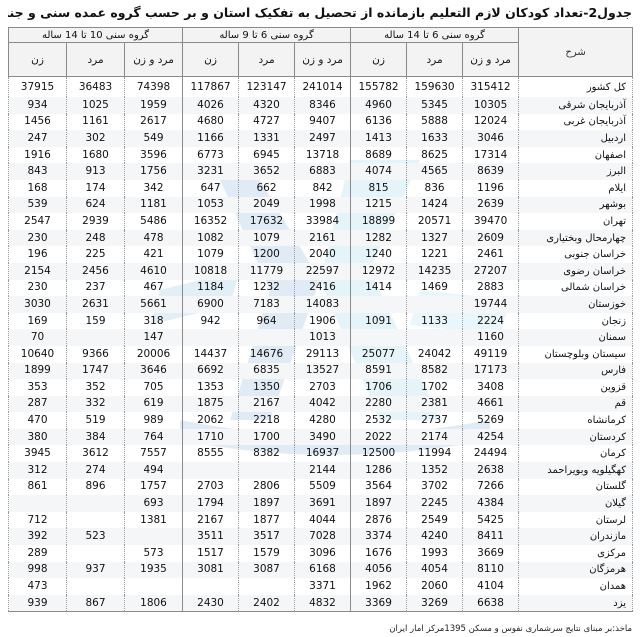 The image size is (640, 637). Describe the element at coordinates (379, 254) in the screenshot. I see `value-cell: 1240` at that location.